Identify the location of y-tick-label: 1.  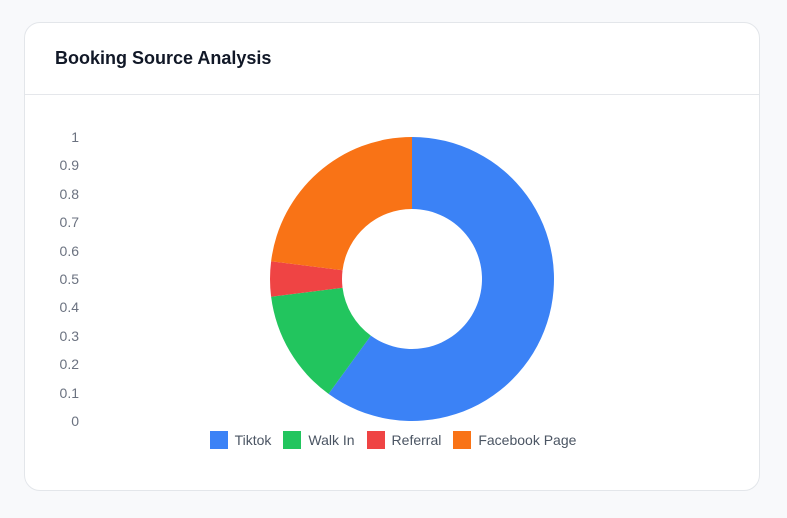
(75, 137).